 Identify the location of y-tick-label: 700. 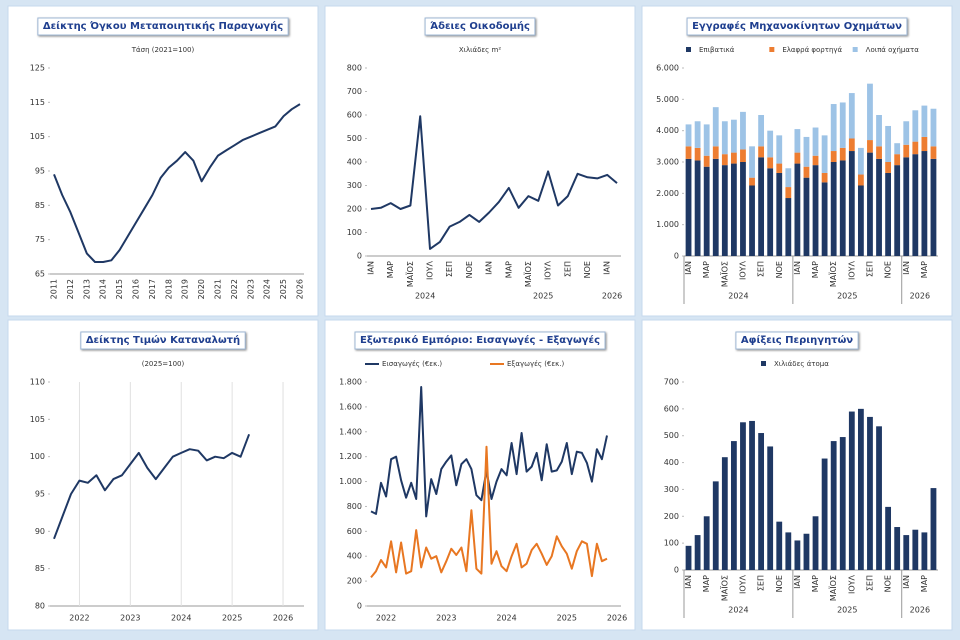
(671, 382).